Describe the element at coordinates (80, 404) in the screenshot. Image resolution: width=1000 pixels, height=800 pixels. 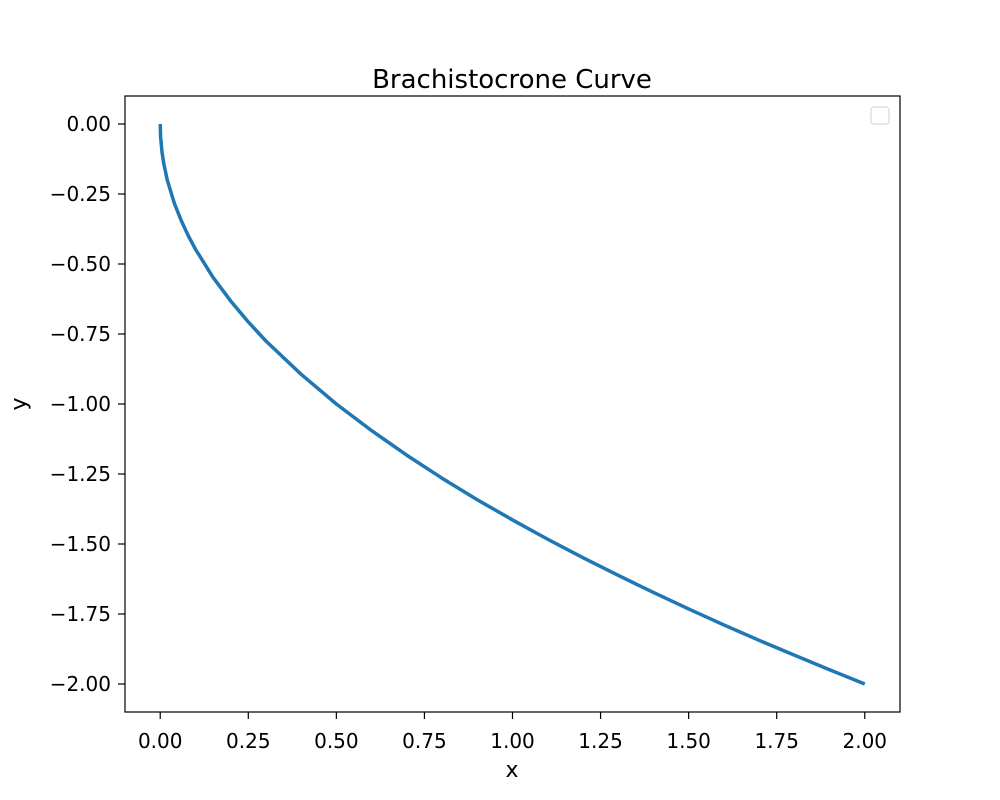
I see `y-tick-label: −1.00` at that location.